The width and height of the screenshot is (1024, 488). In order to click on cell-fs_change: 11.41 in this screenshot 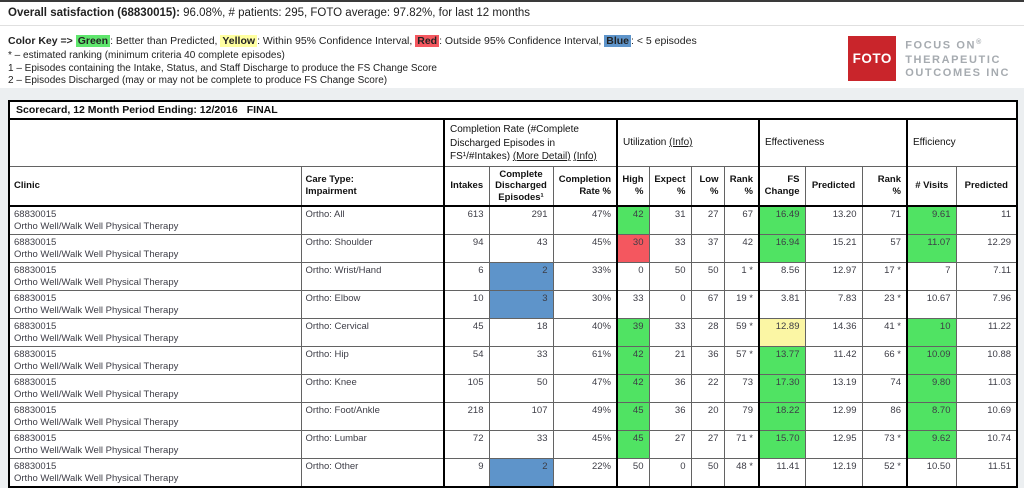, I will do `click(782, 473)`.